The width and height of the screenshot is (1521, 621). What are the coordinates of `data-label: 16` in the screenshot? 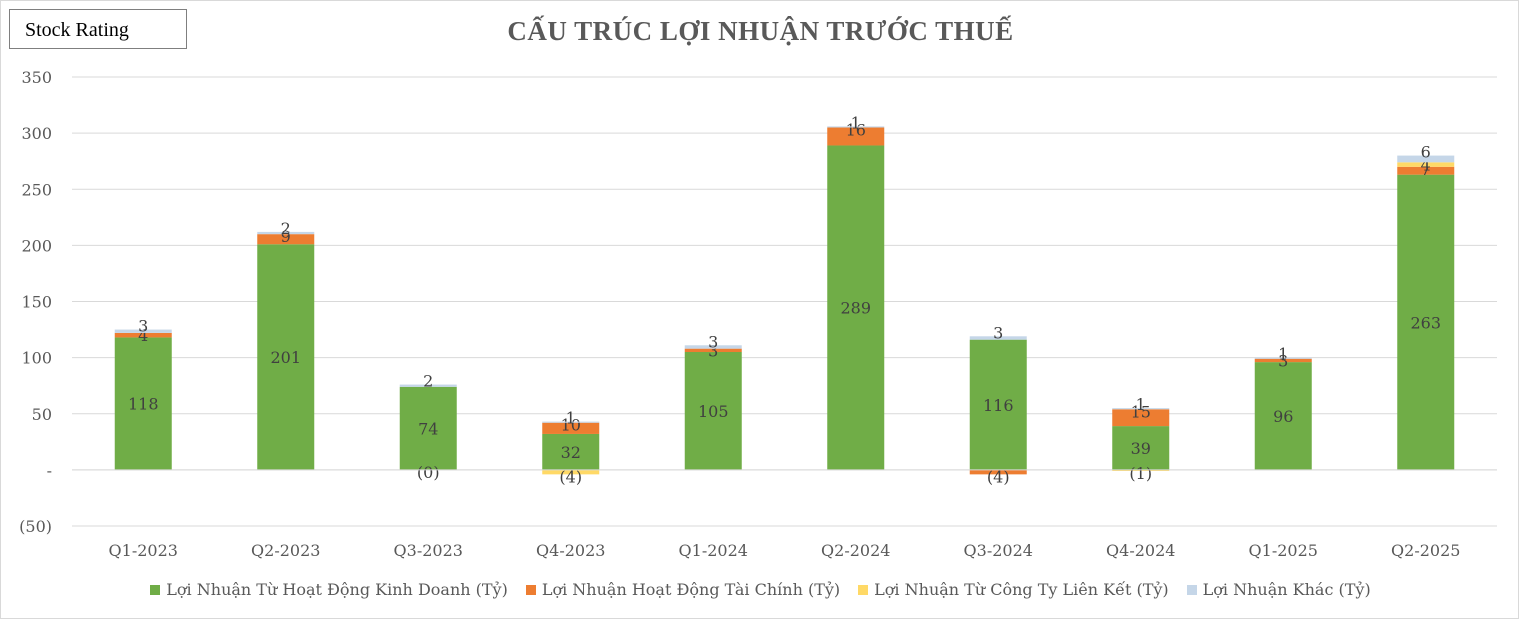 It's located at (856, 130).